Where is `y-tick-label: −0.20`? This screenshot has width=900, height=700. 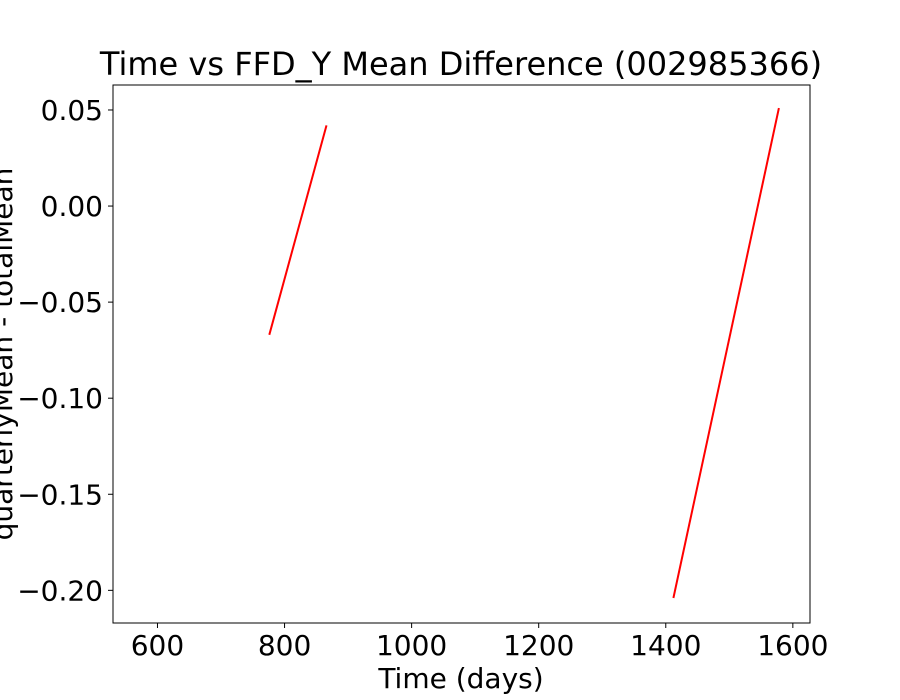
y-tick-label: −0.20 is located at coordinates (60, 590).